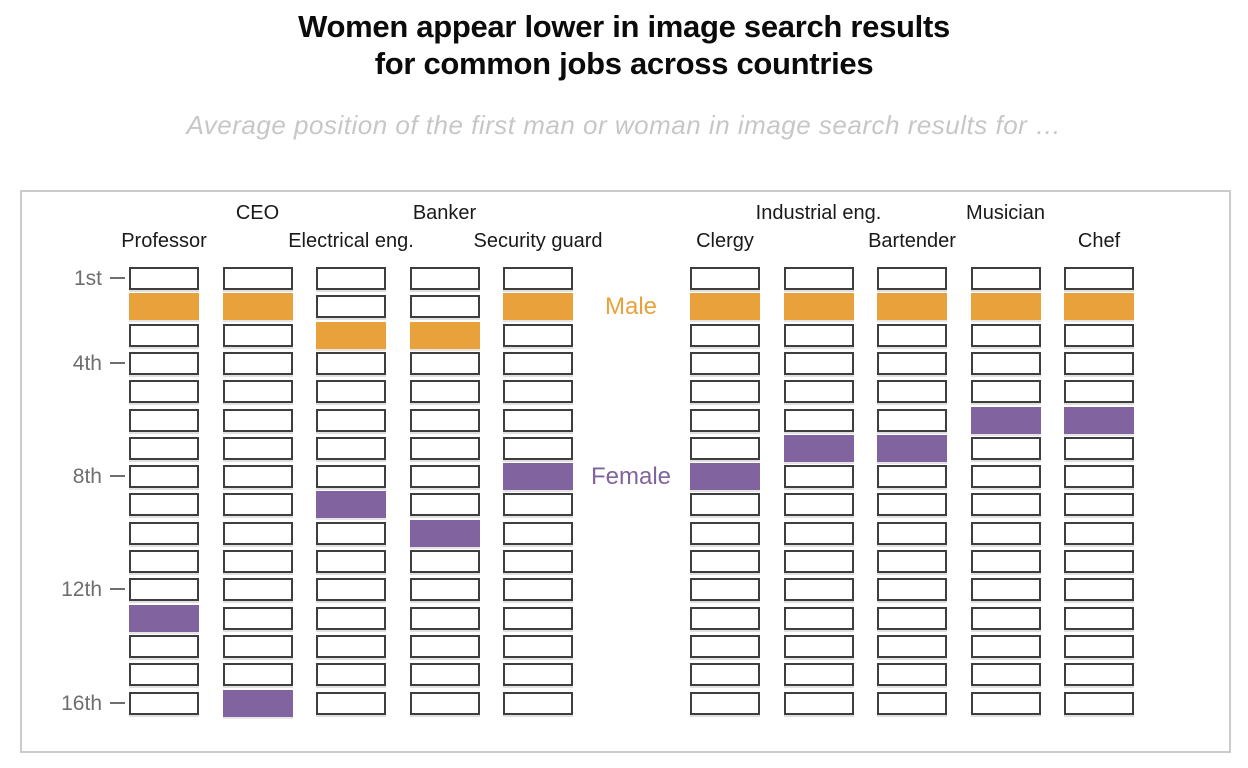 The height and width of the screenshot is (768, 1248). I want to click on y-axis-tick-label: 16th, so click(81, 703).